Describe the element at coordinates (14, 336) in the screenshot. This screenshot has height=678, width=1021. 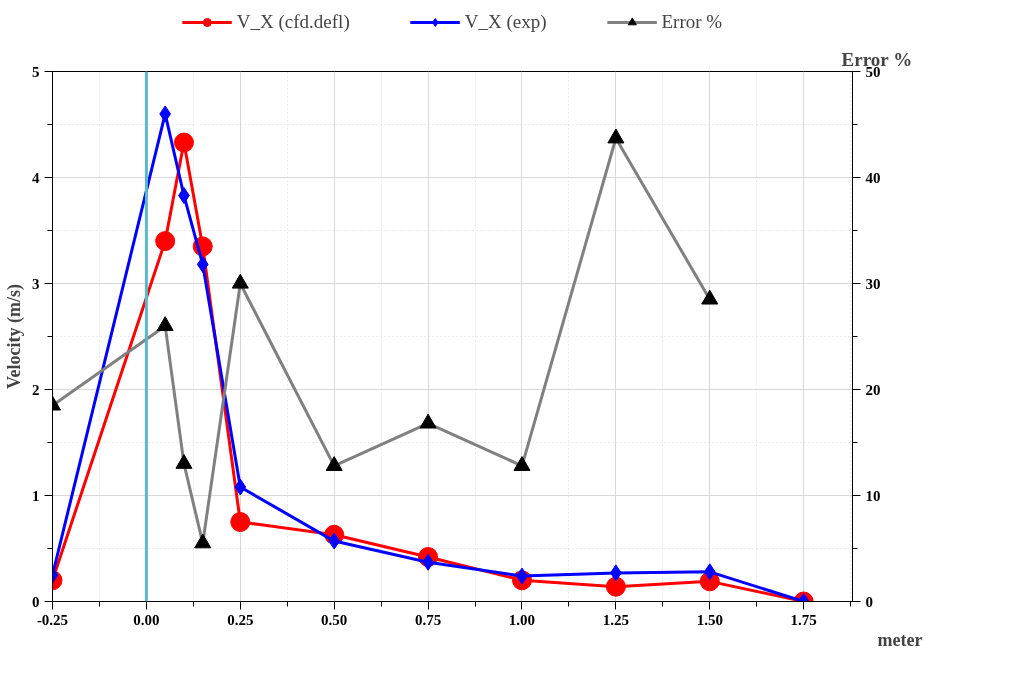
I see `y-axis-title: Velocity (m/s)` at that location.